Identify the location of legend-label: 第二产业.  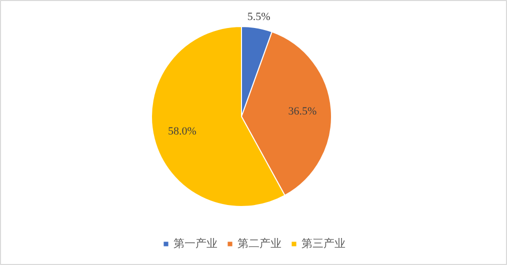
(260, 243).